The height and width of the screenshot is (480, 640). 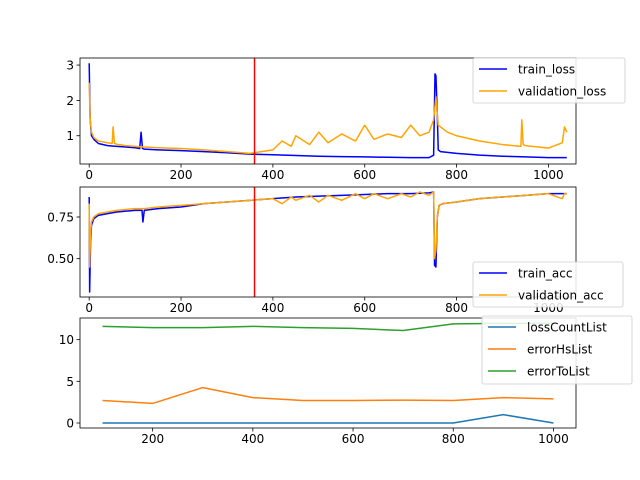 I want to click on legend: train_acc validation_acc, so click(x=548, y=284).